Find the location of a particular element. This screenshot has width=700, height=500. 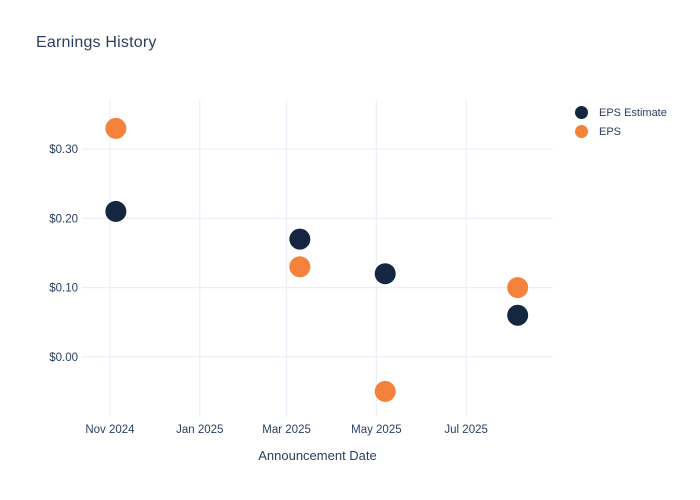

legend: EPS Estimate EPS is located at coordinates (621, 122).